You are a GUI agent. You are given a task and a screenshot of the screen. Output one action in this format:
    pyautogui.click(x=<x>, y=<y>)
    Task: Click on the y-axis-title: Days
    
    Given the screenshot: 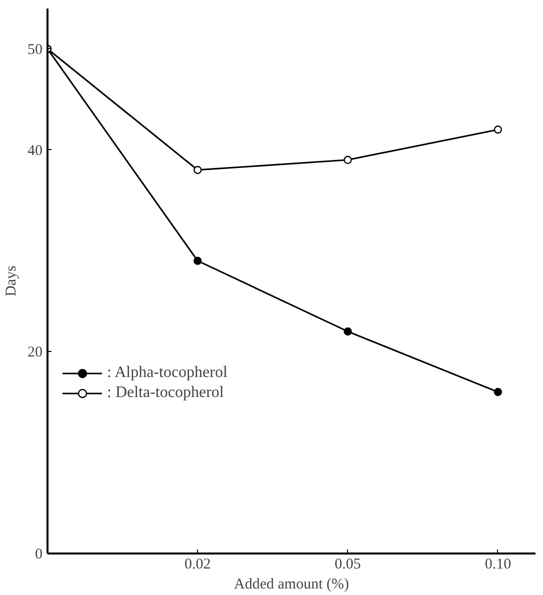 What is the action you would take?
    pyautogui.click(x=12, y=280)
    